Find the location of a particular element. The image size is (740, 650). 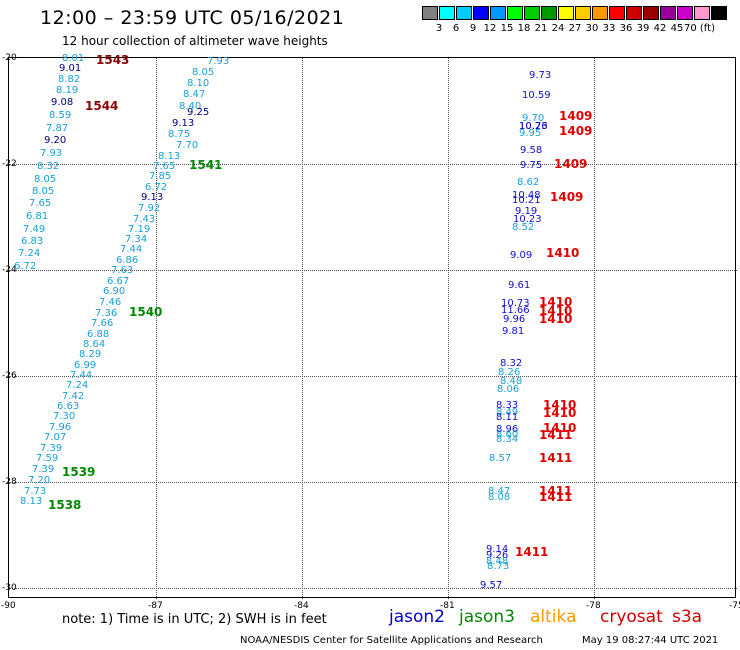

legend-tick-label: 27 is located at coordinates (575, 28).